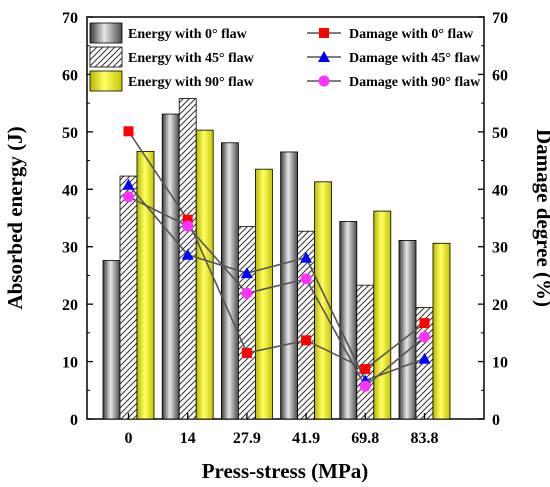  I want to click on legend-label-line-2: Damage with 45° flaw, so click(415, 58).